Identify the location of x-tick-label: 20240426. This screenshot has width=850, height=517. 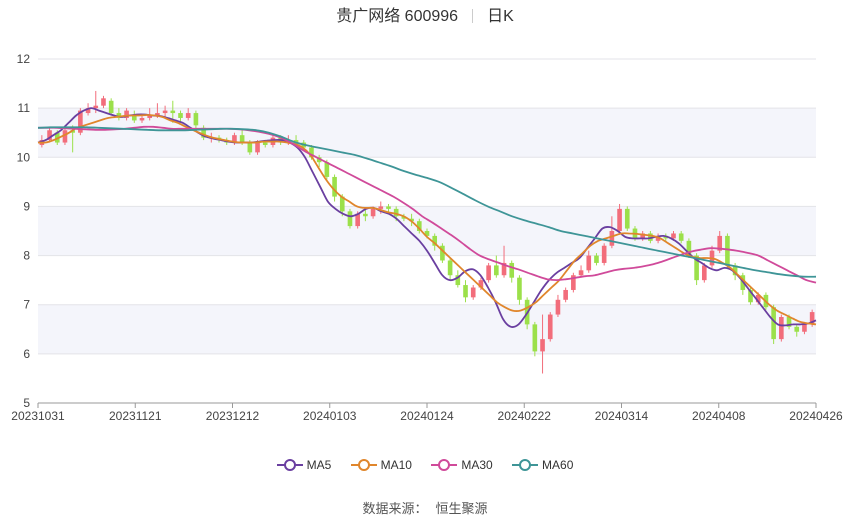
(816, 416).